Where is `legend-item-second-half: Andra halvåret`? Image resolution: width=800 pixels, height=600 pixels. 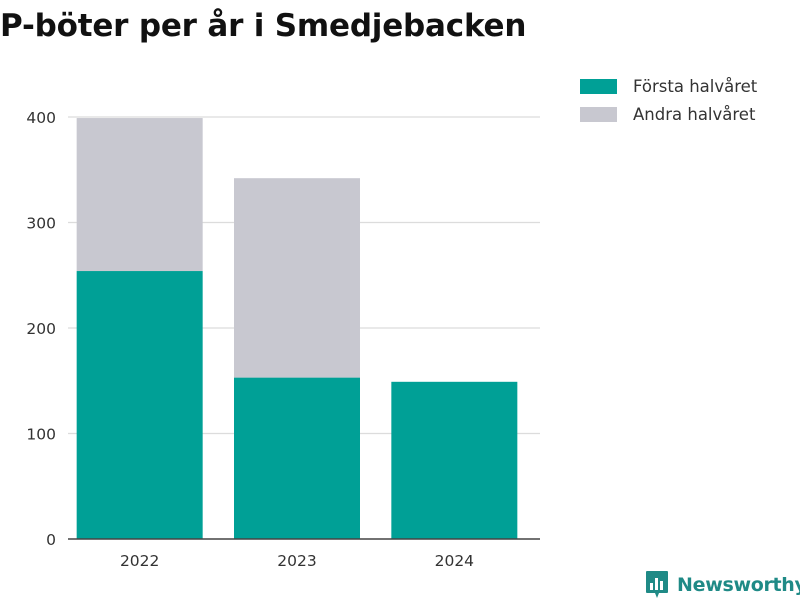
legend-item-second-half: Andra halvåret is located at coordinates (668, 114).